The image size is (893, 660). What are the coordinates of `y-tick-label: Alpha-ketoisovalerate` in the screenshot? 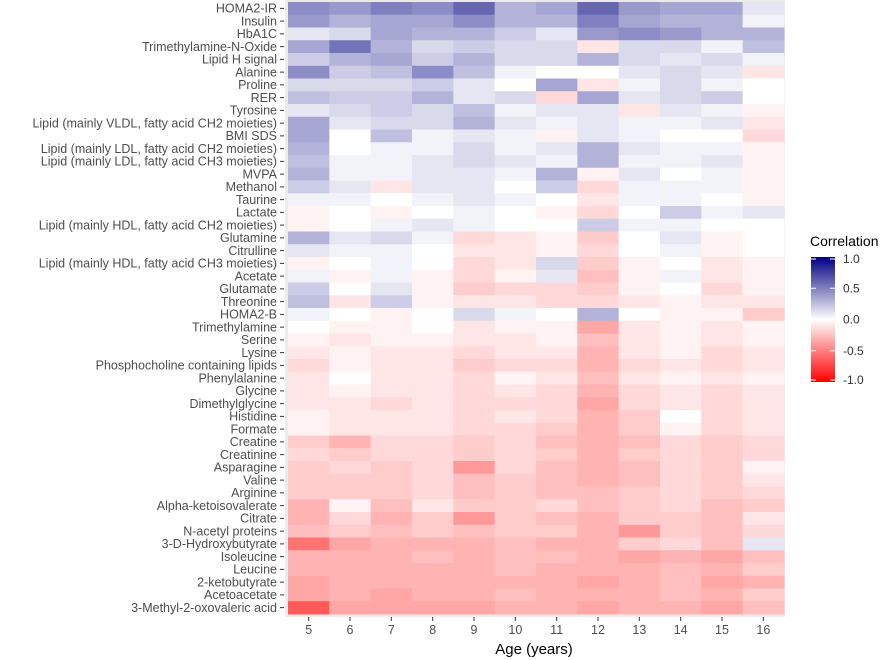 It's located at (217, 506).